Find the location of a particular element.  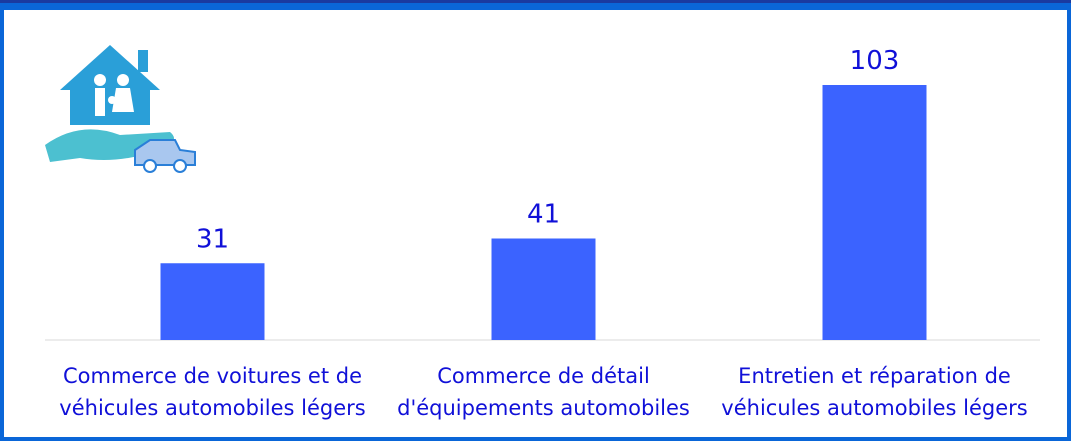

icon is located at coordinates (120, 109).